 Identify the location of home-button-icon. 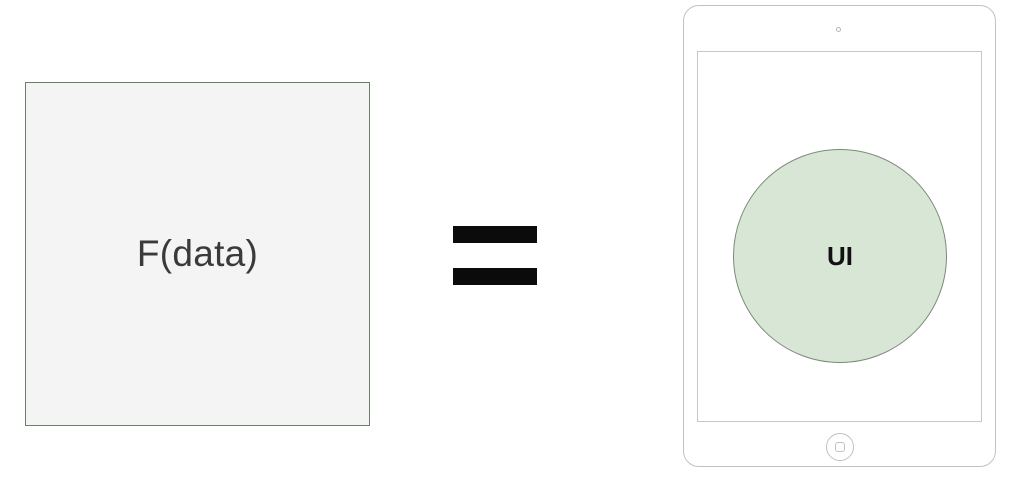
(840, 447).